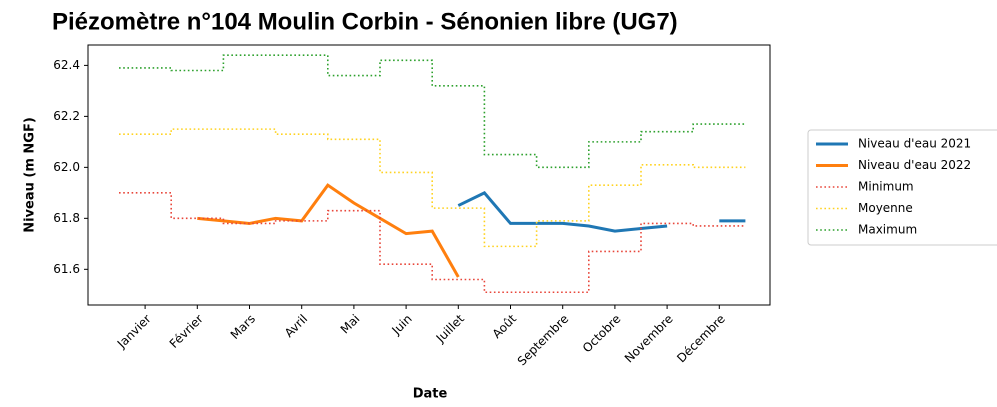  What do you see at coordinates (350, 324) in the screenshot?
I see `x-tick-label: Mai` at bounding box center [350, 324].